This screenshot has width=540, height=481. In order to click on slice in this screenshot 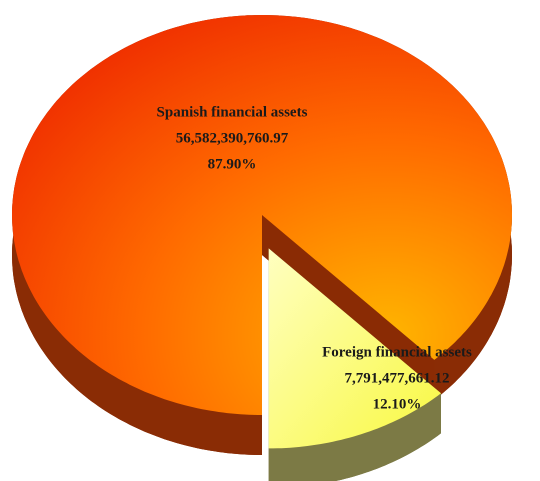, I will do `click(354, 348)`.